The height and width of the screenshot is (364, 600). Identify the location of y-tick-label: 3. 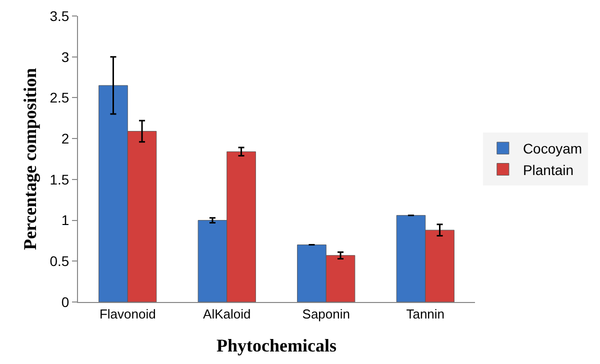
(65, 56).